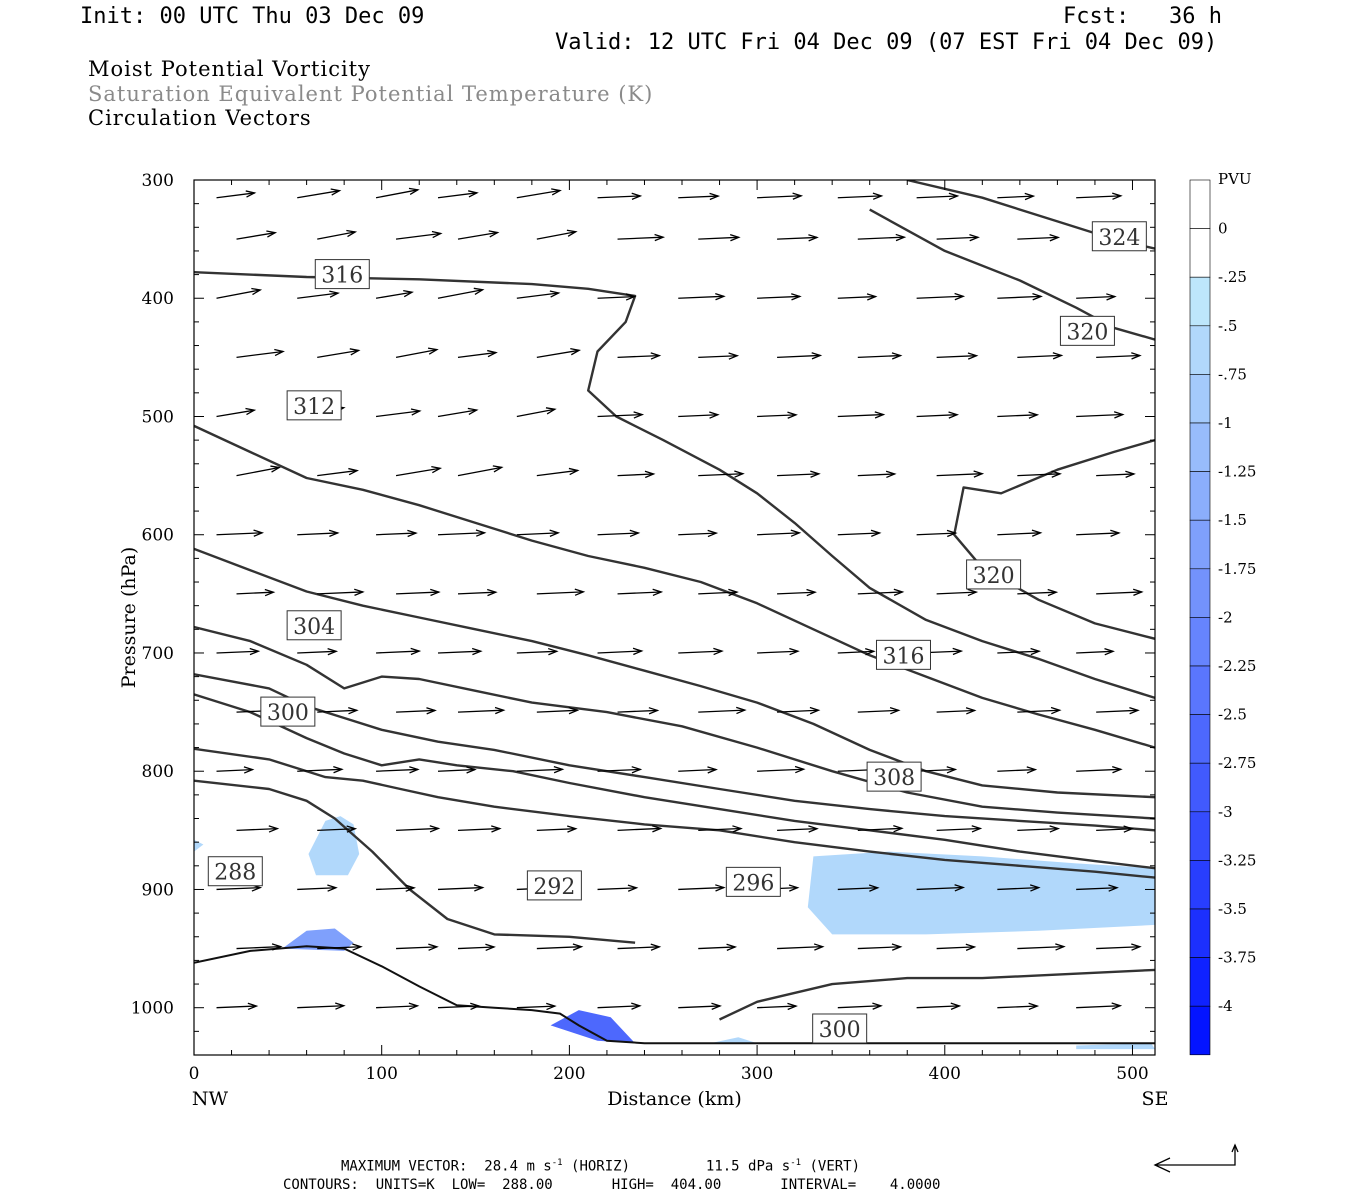  I want to click on x-tick-label: 300, so click(757, 1074).